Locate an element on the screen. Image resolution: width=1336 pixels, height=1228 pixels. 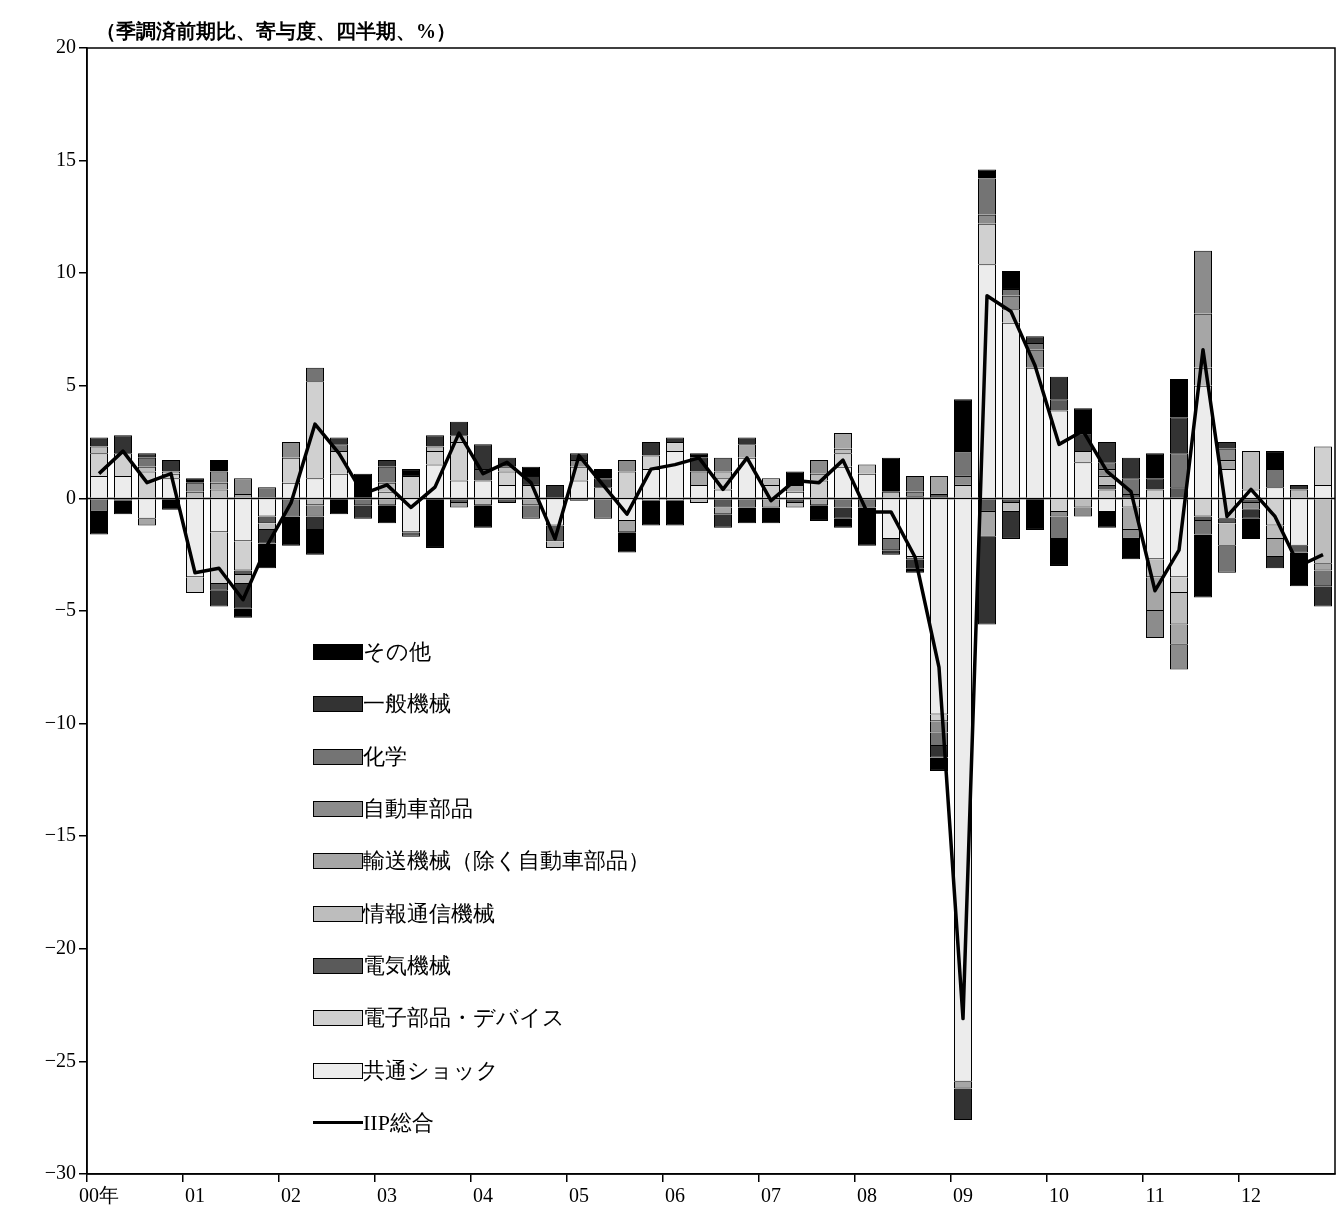
x-tick-label: 11 is located at coordinates (1155, 1195).